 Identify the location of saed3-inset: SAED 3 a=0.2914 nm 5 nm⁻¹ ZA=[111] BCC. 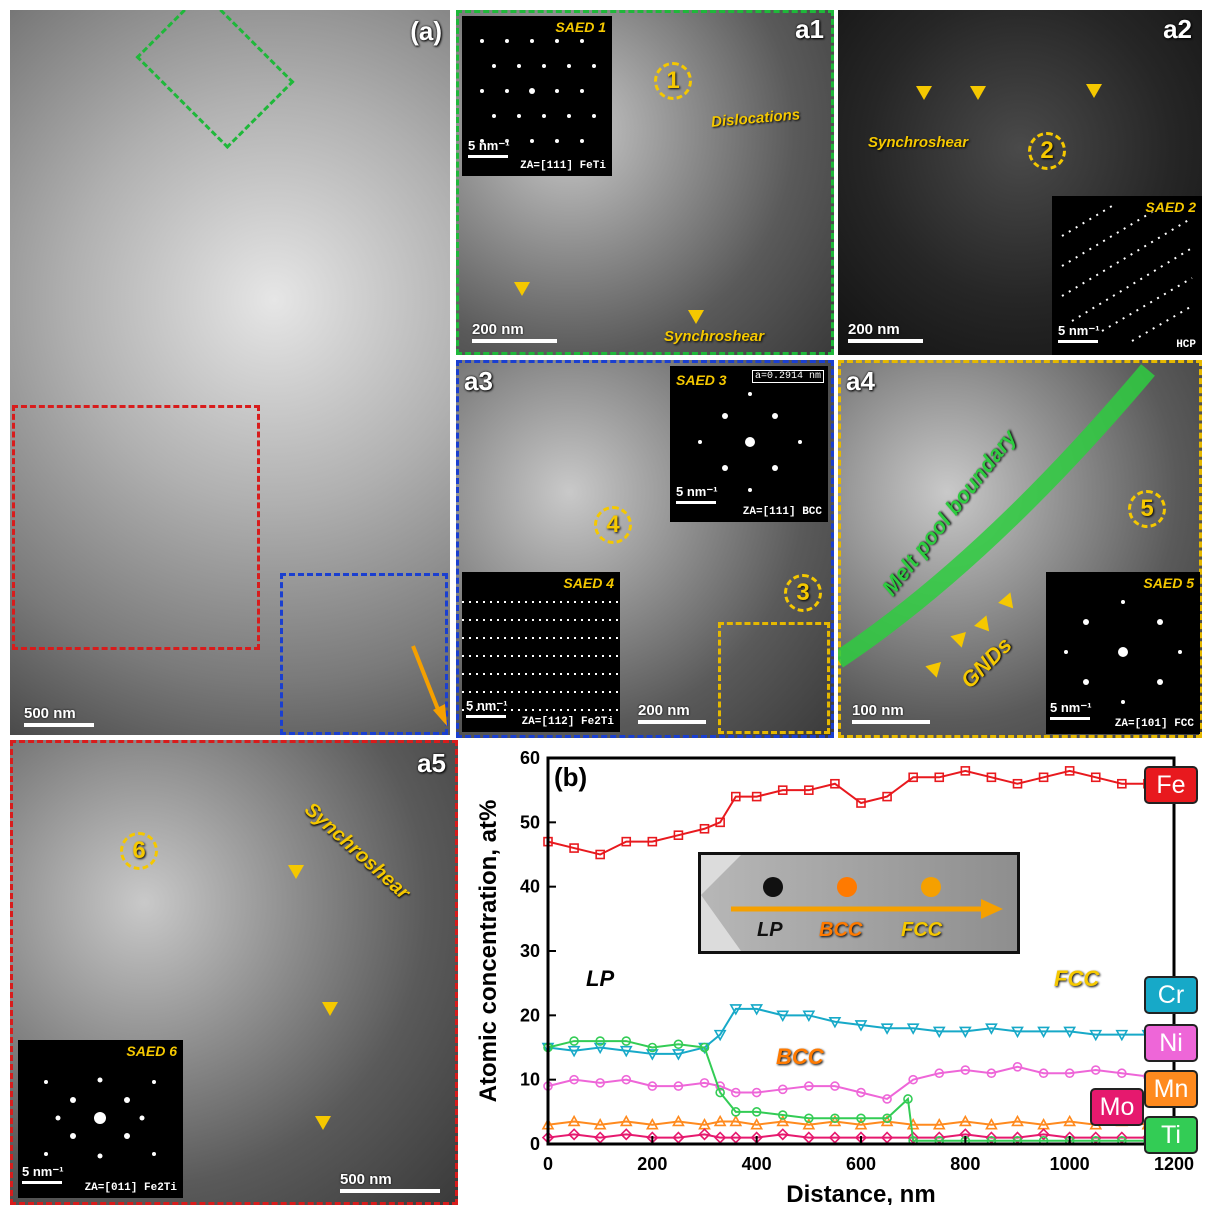
(749, 444).